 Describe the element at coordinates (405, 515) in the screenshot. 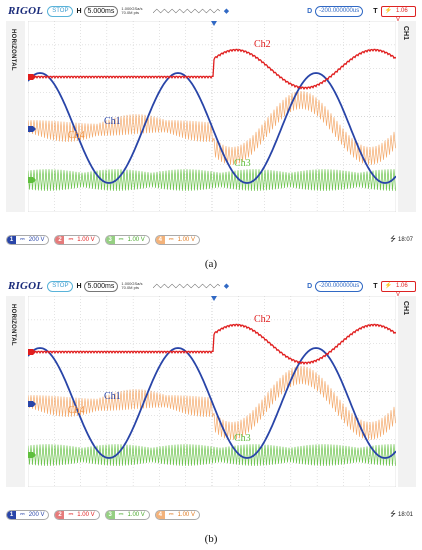

I see `clock: 18:01` at that location.